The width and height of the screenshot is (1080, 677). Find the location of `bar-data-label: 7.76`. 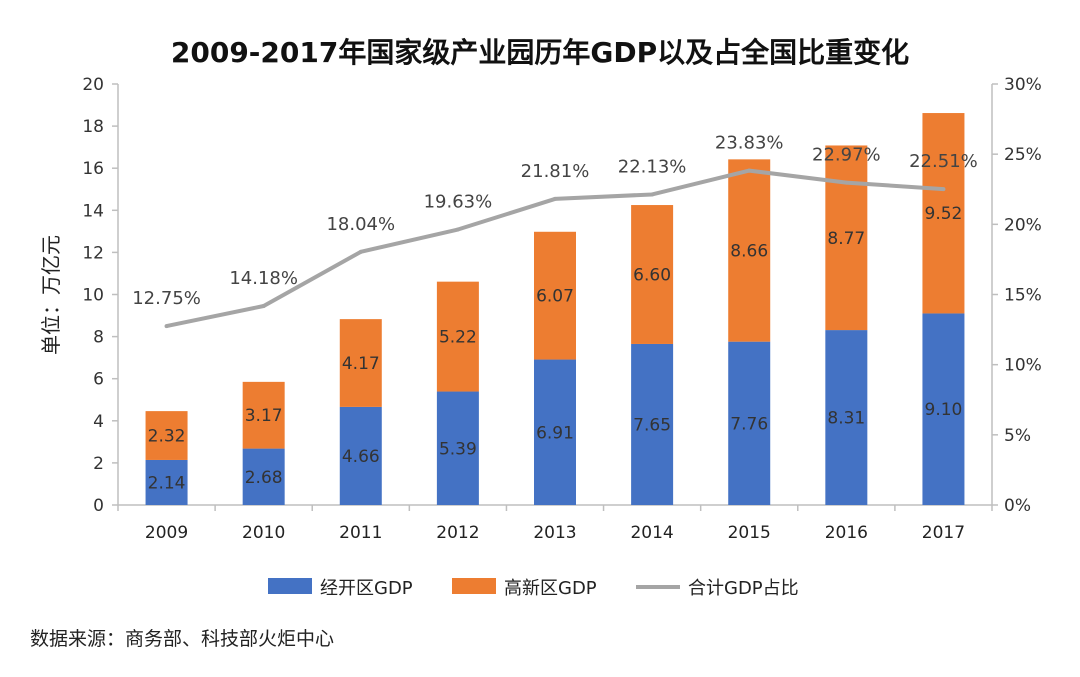

bar-data-label: 7.76 is located at coordinates (749, 424).